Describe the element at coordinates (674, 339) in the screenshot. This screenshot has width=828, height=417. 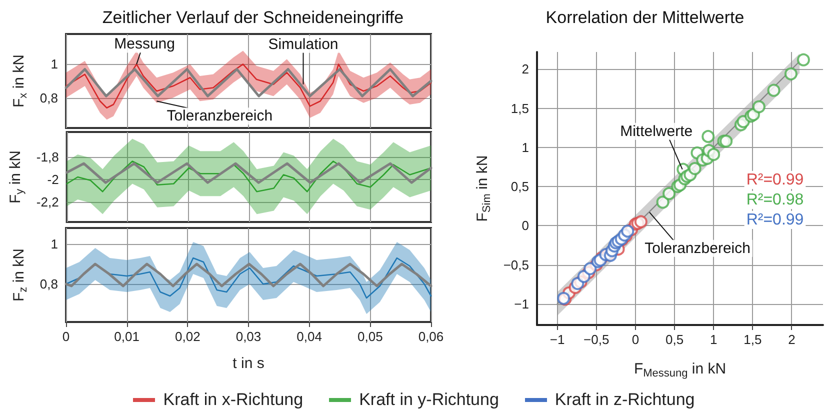
I see `x-tick-label: 0,5` at that location.